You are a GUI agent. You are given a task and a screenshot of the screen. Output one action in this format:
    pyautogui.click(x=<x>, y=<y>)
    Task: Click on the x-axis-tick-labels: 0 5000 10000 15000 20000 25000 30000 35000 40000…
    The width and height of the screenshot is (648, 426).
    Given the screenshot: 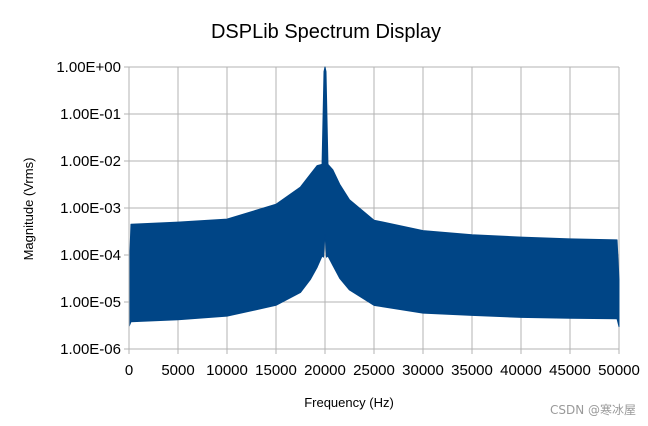 What is the action you would take?
    pyautogui.click(x=382, y=370)
    